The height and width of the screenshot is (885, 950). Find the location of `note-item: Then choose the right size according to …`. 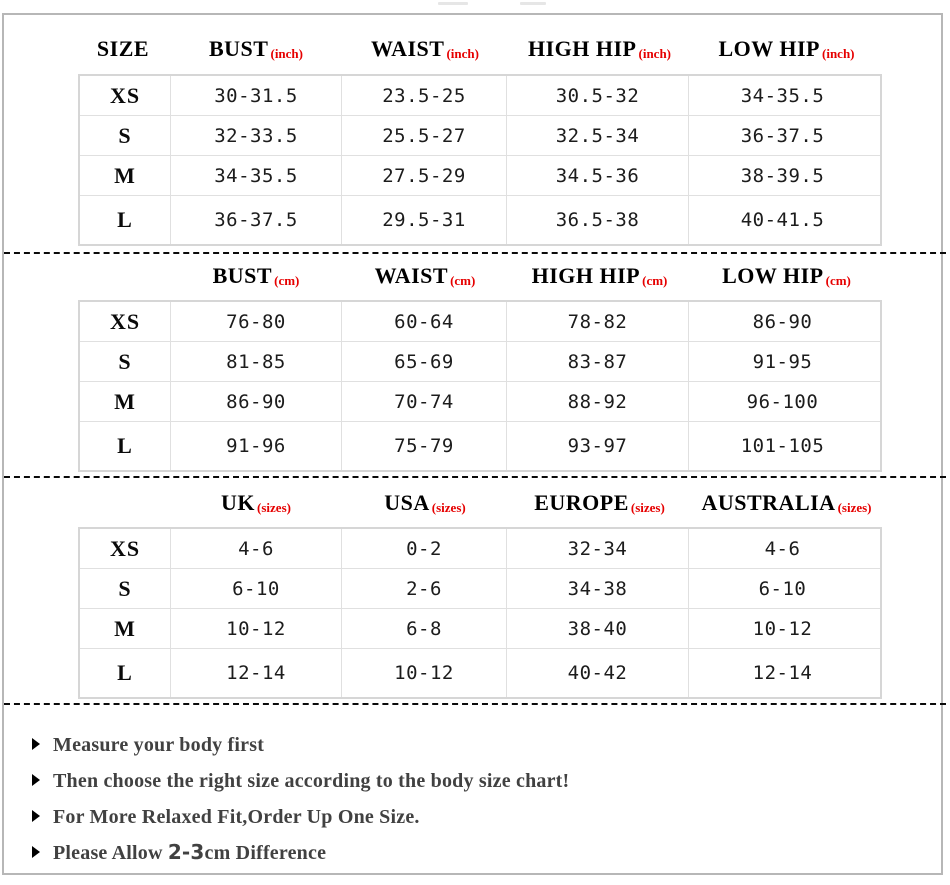

note-item: Then choose the right size according to … is located at coordinates (472, 780).